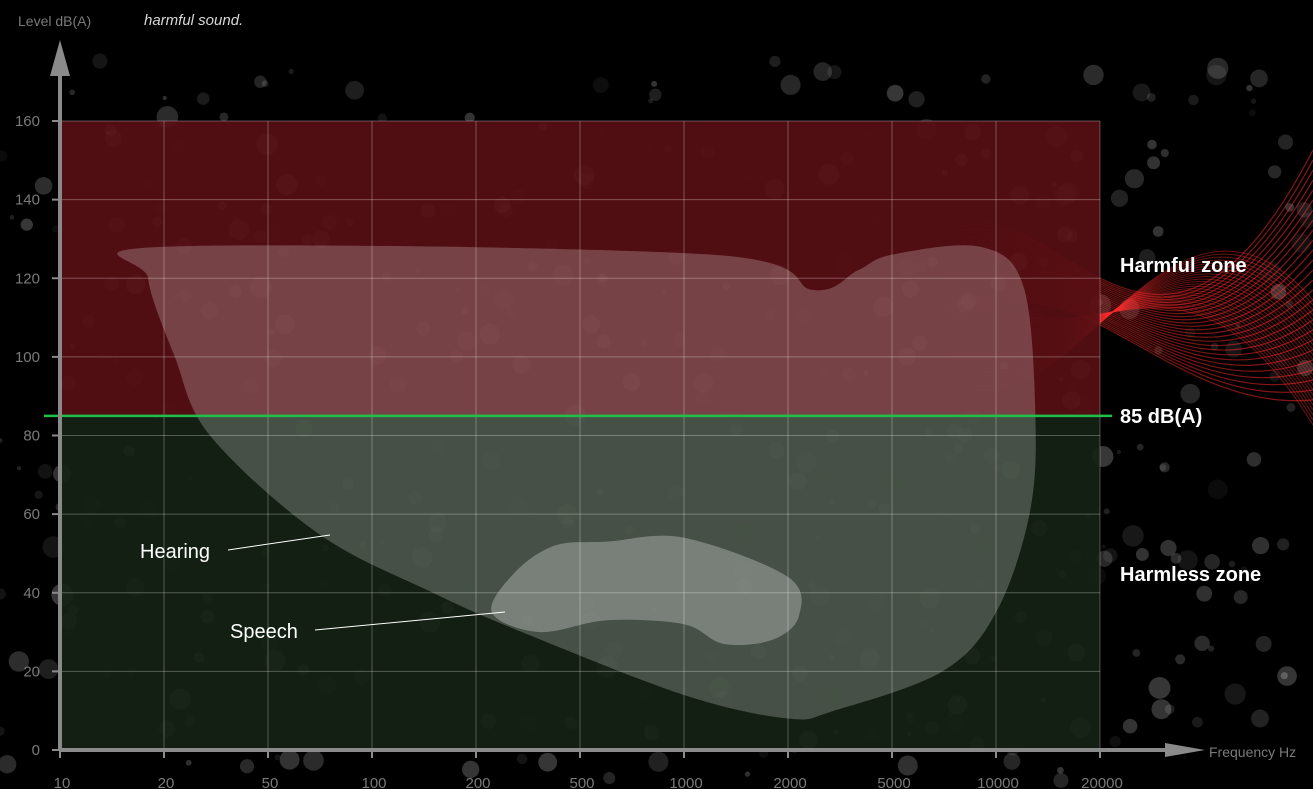  Describe the element at coordinates (581, 782) in the screenshot. I see `x-tick-label: 500` at that location.